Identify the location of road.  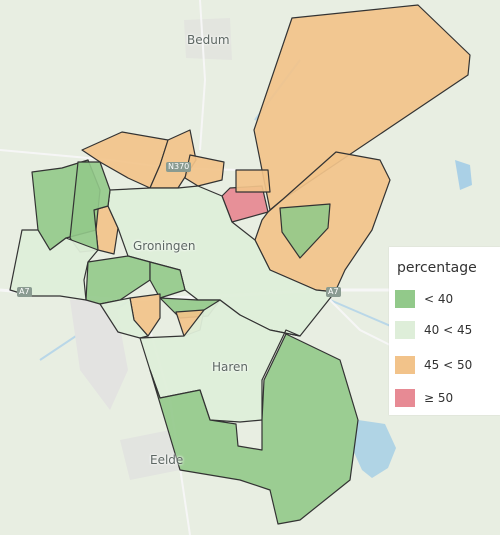
(203, 75).